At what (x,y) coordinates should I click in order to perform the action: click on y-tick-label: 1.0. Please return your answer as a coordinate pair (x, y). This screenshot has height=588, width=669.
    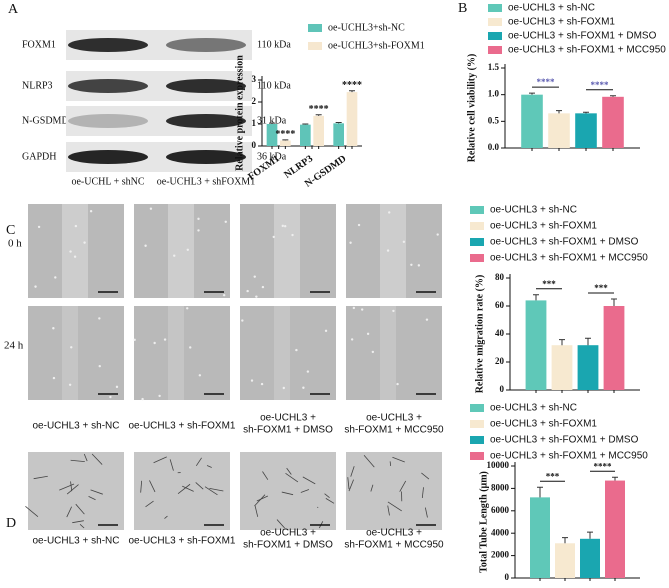
    Looking at the image, I should click on (494, 94).